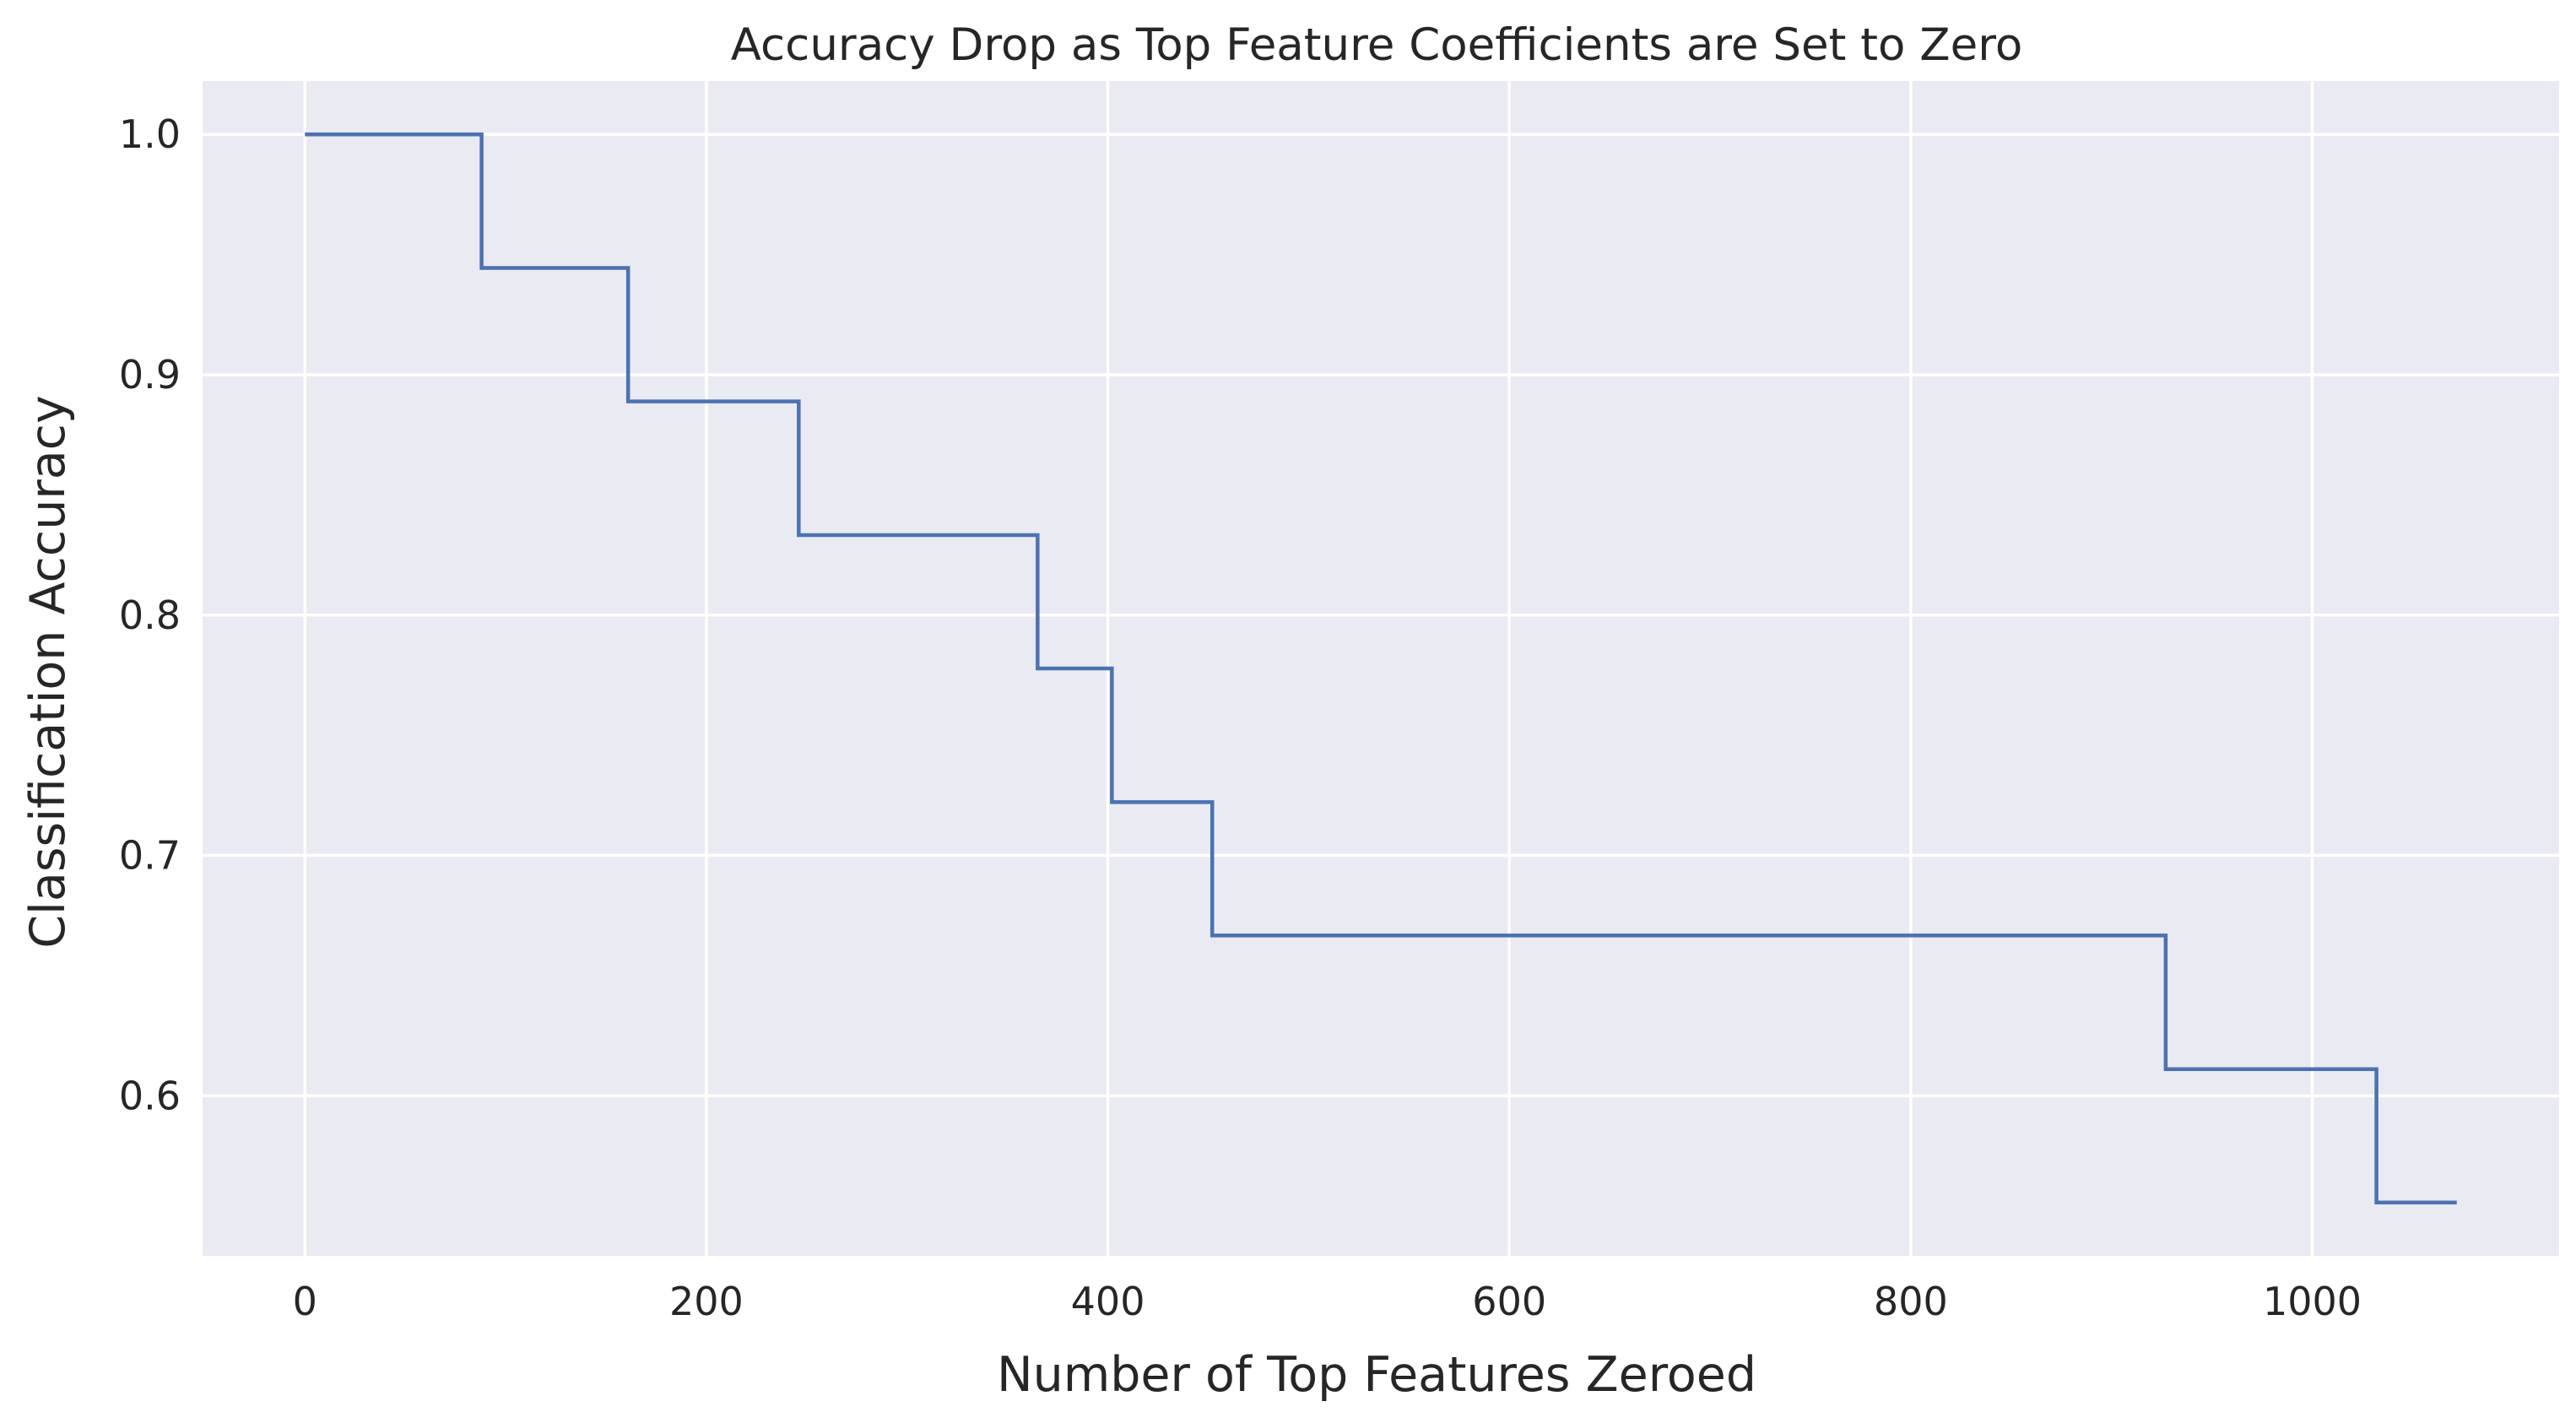 The height and width of the screenshot is (1423, 2576). What do you see at coordinates (150, 375) in the screenshot?
I see `y-tick-label: 0.9` at bounding box center [150, 375].